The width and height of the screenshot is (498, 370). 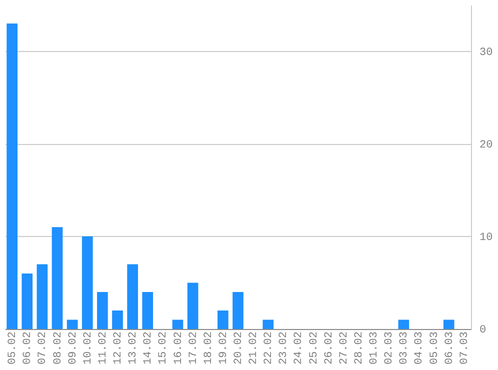 What do you see at coordinates (269, 348) in the screenshot?
I see `x-tick-label: 22.02` at bounding box center [269, 348].